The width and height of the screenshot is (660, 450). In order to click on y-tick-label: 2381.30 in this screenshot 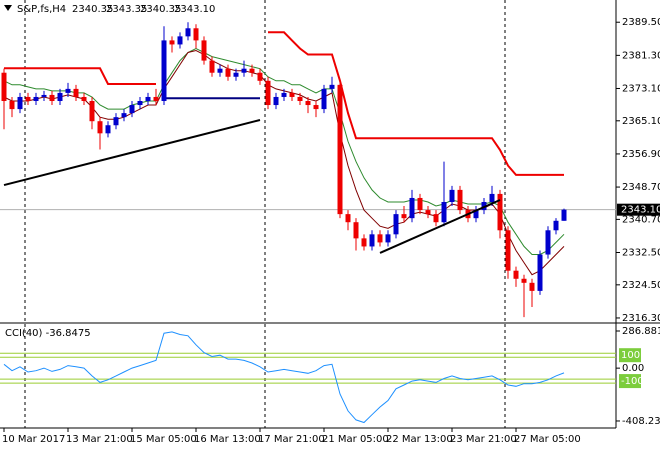, I will do `click(641, 55)`.